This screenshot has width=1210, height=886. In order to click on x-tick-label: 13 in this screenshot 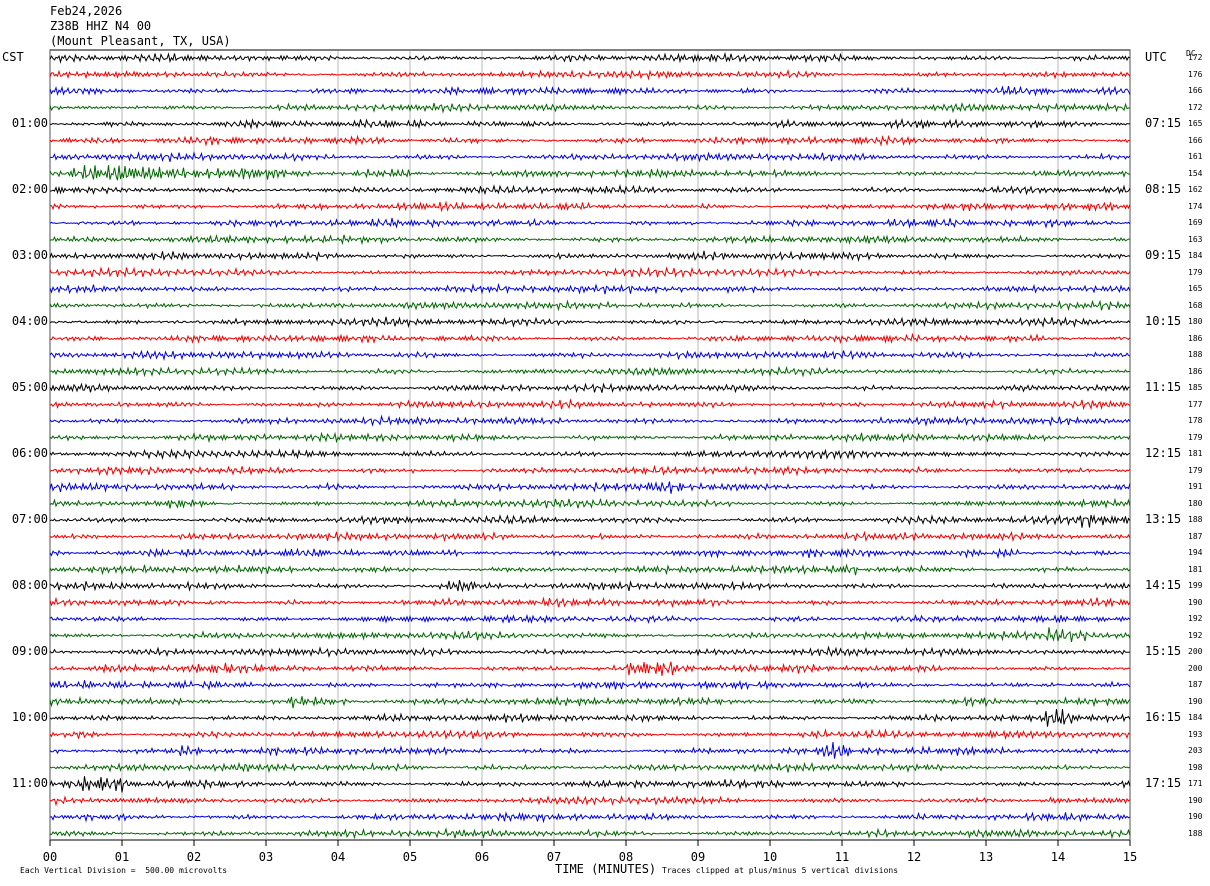, I will do `click(986, 857)`.